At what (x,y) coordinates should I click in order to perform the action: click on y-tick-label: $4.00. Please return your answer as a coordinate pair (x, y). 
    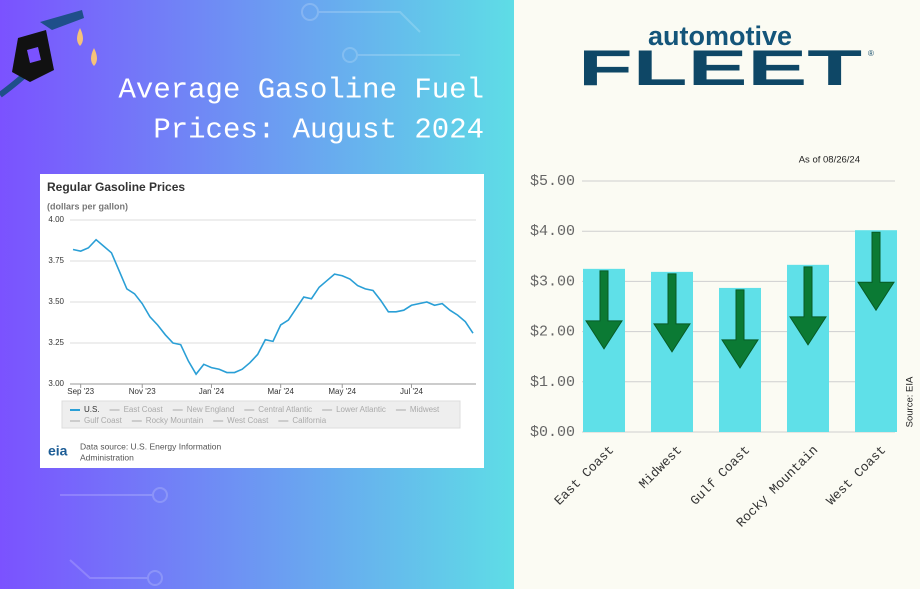
    Looking at the image, I should click on (552, 231).